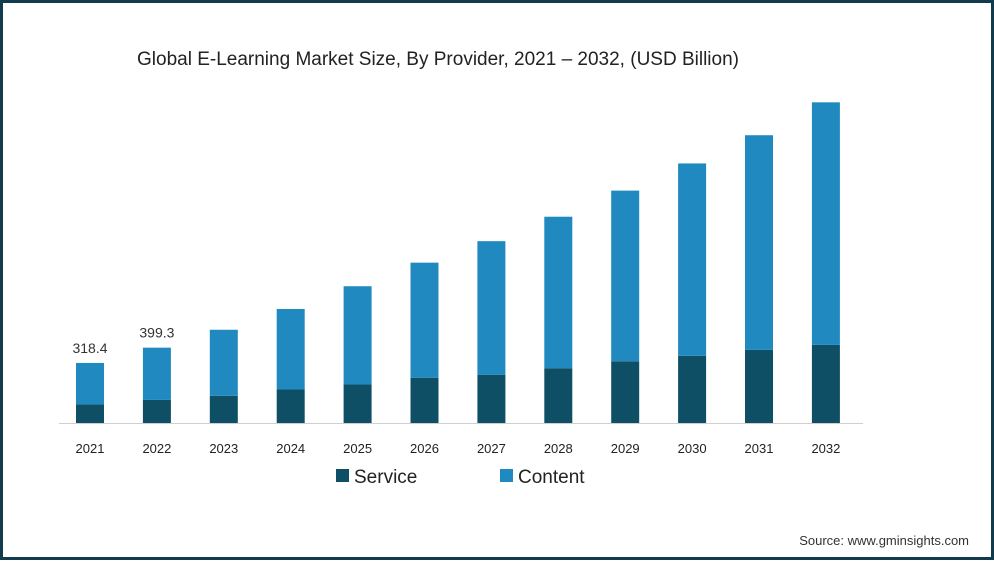 The height and width of the screenshot is (563, 994). Describe the element at coordinates (558, 448) in the screenshot. I see `x-tick-label-2028: 2028` at that location.